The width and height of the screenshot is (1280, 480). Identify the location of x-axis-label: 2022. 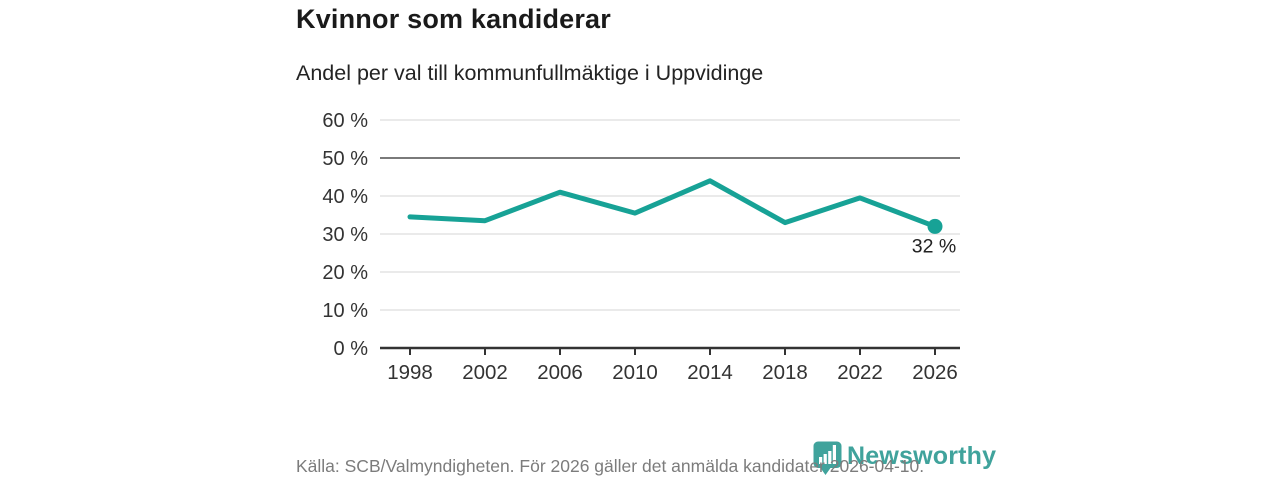
(860, 372).